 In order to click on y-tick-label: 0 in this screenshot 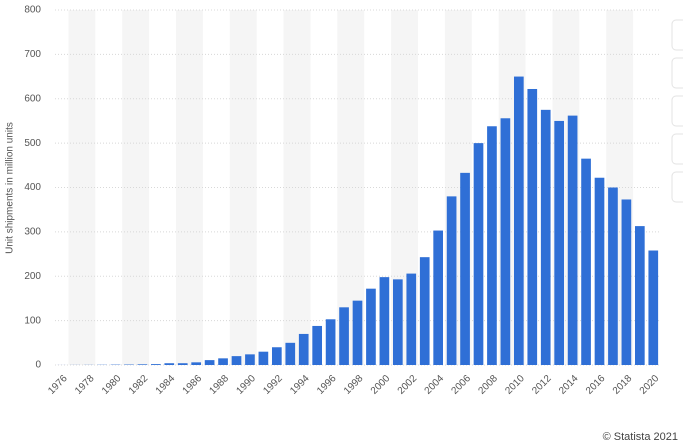, I will do `click(38, 365)`.